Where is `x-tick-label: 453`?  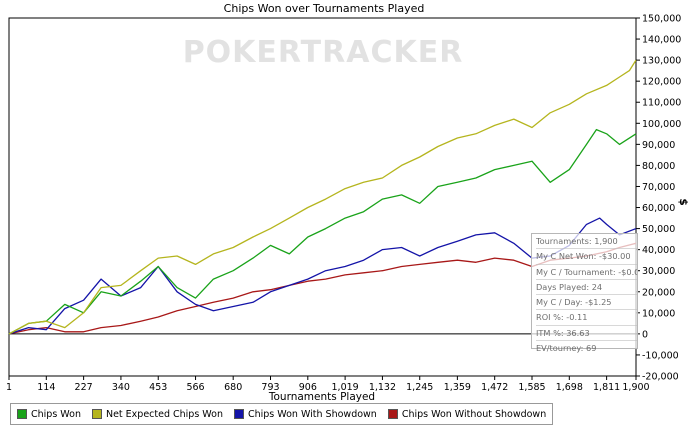
x-tick-label: 453 is located at coordinates (158, 387).